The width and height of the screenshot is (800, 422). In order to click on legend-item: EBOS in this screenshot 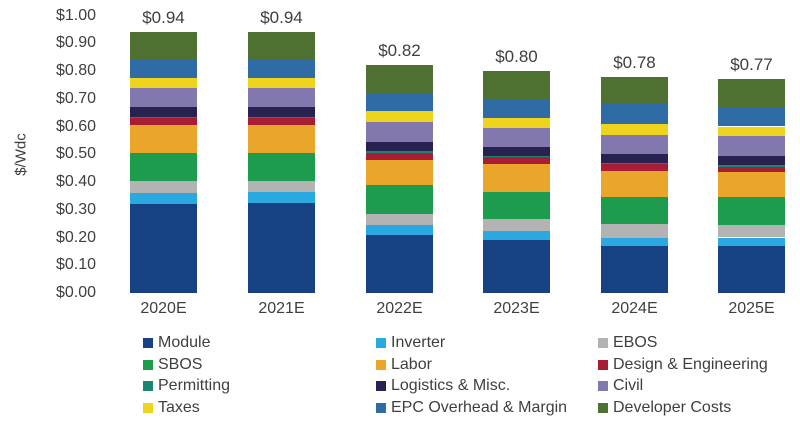, I will do `click(627, 343)`.